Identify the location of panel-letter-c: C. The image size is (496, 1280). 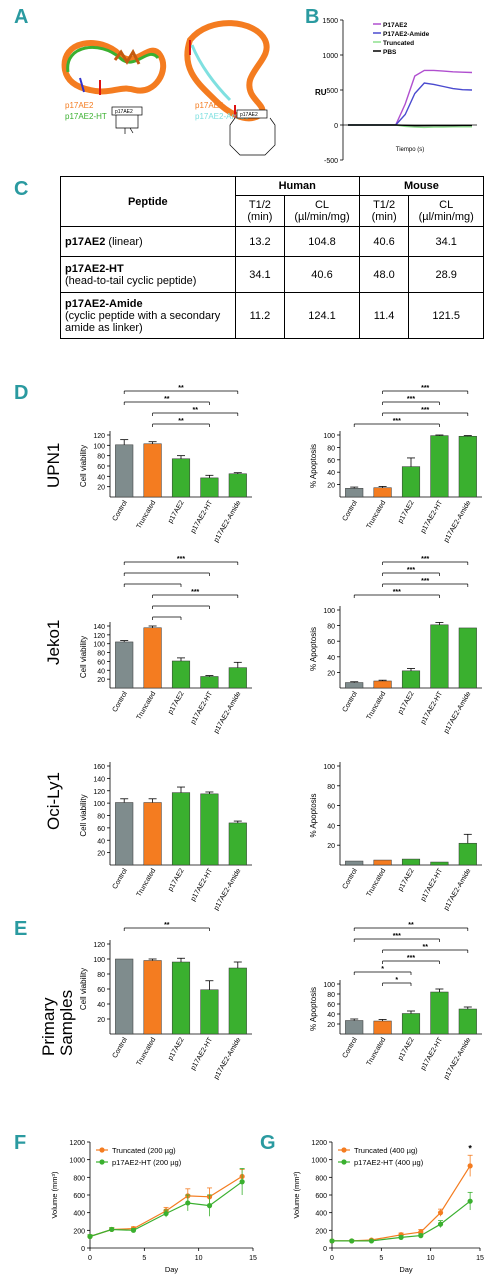
(21, 189).